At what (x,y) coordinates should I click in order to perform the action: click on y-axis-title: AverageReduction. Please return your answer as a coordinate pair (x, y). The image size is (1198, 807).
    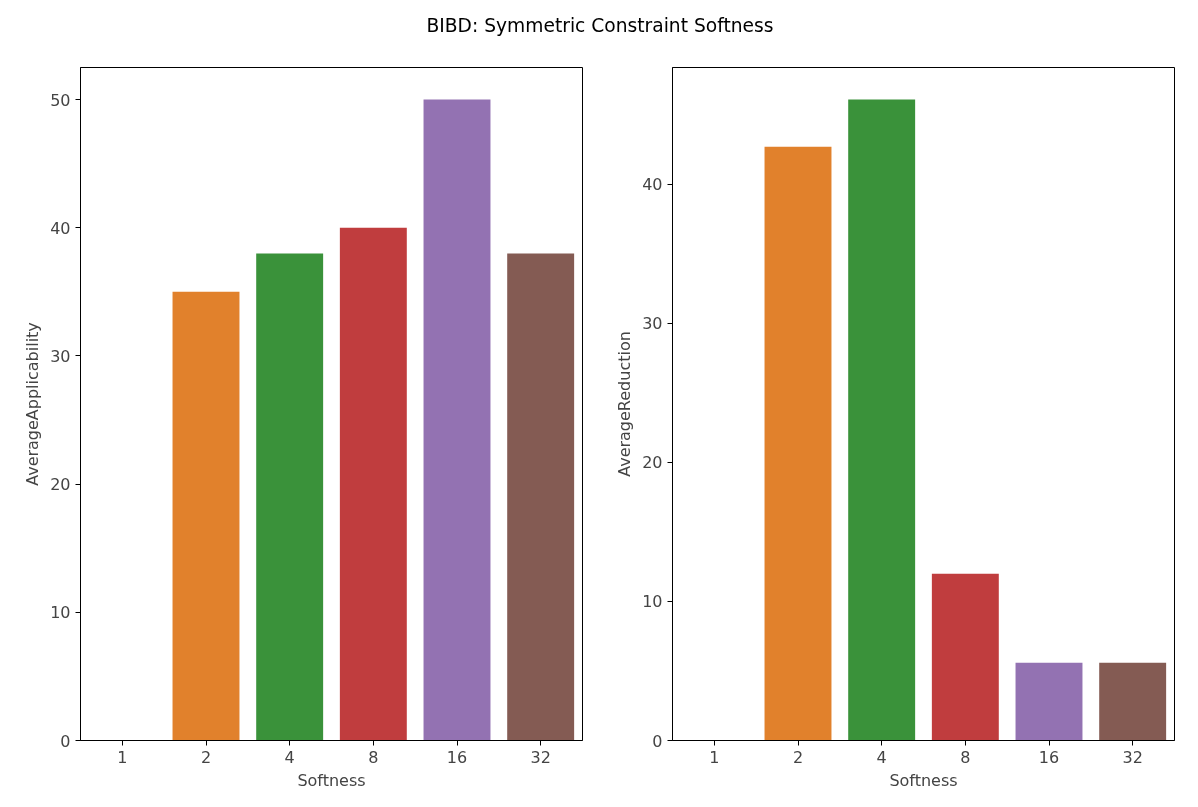
    Looking at the image, I should click on (625, 404).